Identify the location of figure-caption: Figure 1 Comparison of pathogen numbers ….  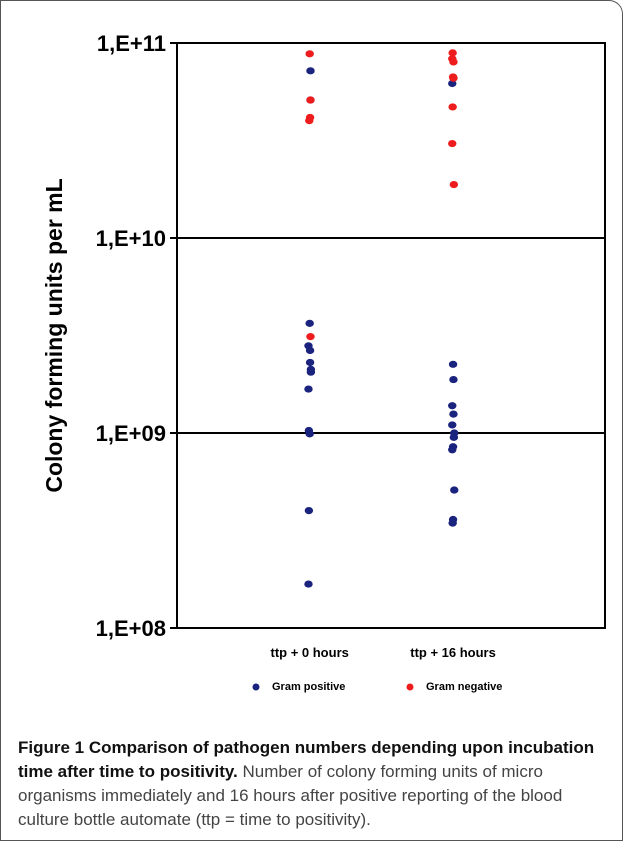
(316, 784).